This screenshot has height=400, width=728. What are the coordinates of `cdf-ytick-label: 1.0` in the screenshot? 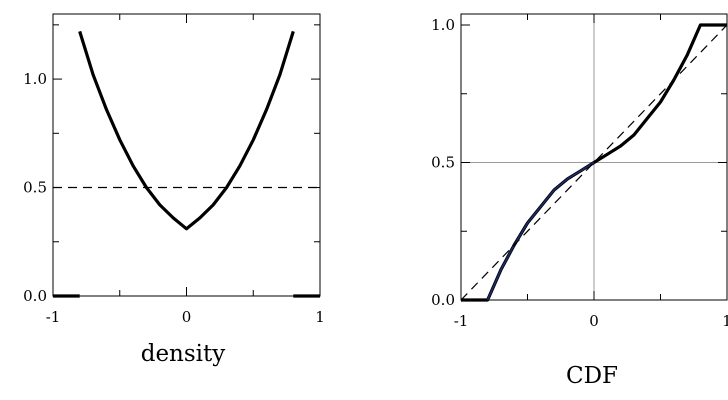 It's located at (443, 25).